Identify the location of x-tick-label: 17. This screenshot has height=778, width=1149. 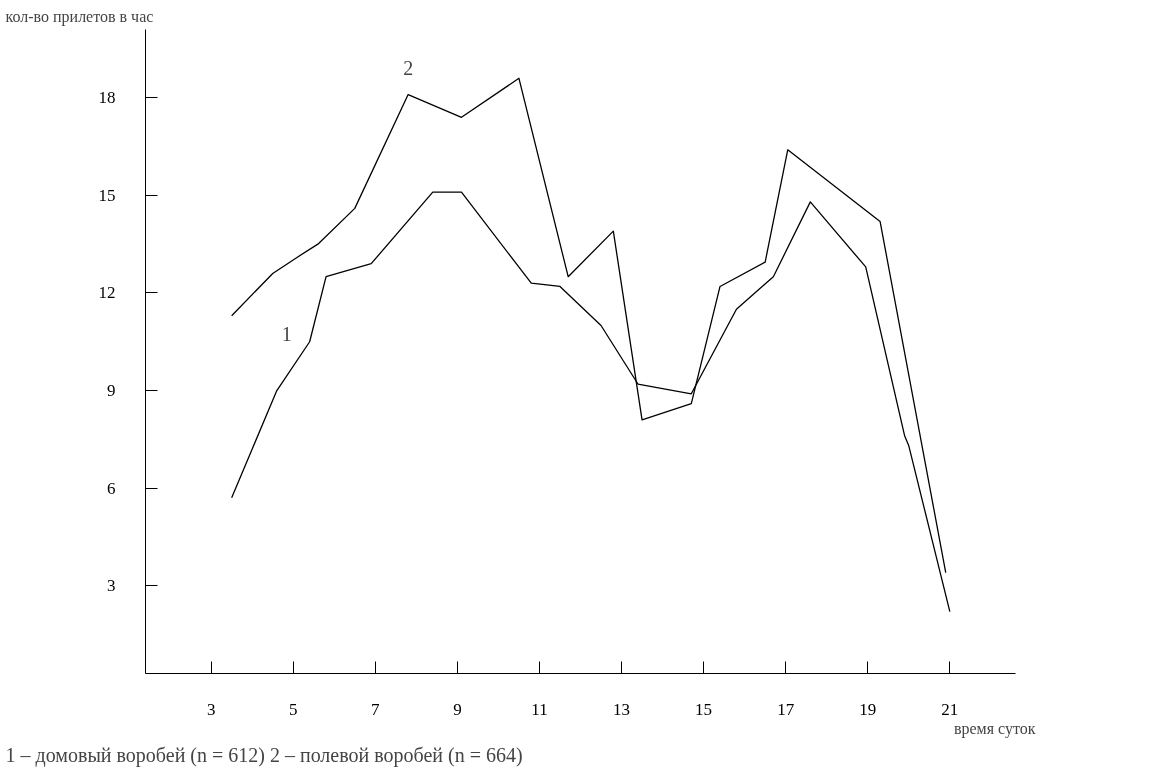
(786, 709).